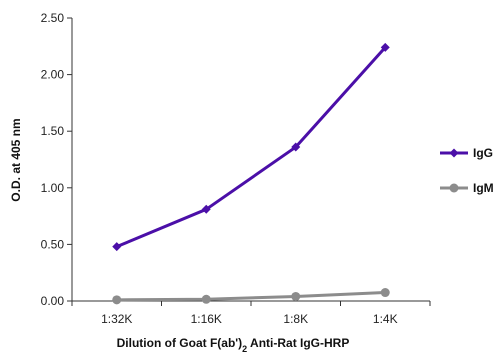 The image size is (498, 352). I want to click on x-axis-title-part-1: Dilution of Goat F(ab'), so click(180, 343).